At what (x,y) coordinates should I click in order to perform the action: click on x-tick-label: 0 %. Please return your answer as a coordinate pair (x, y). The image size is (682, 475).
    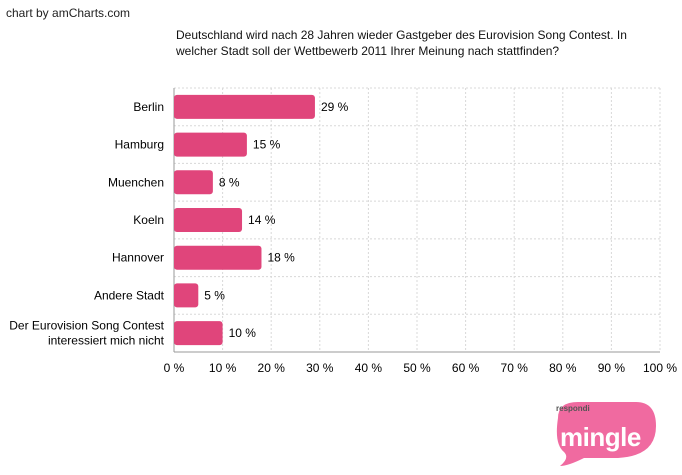
    Looking at the image, I should click on (174, 368).